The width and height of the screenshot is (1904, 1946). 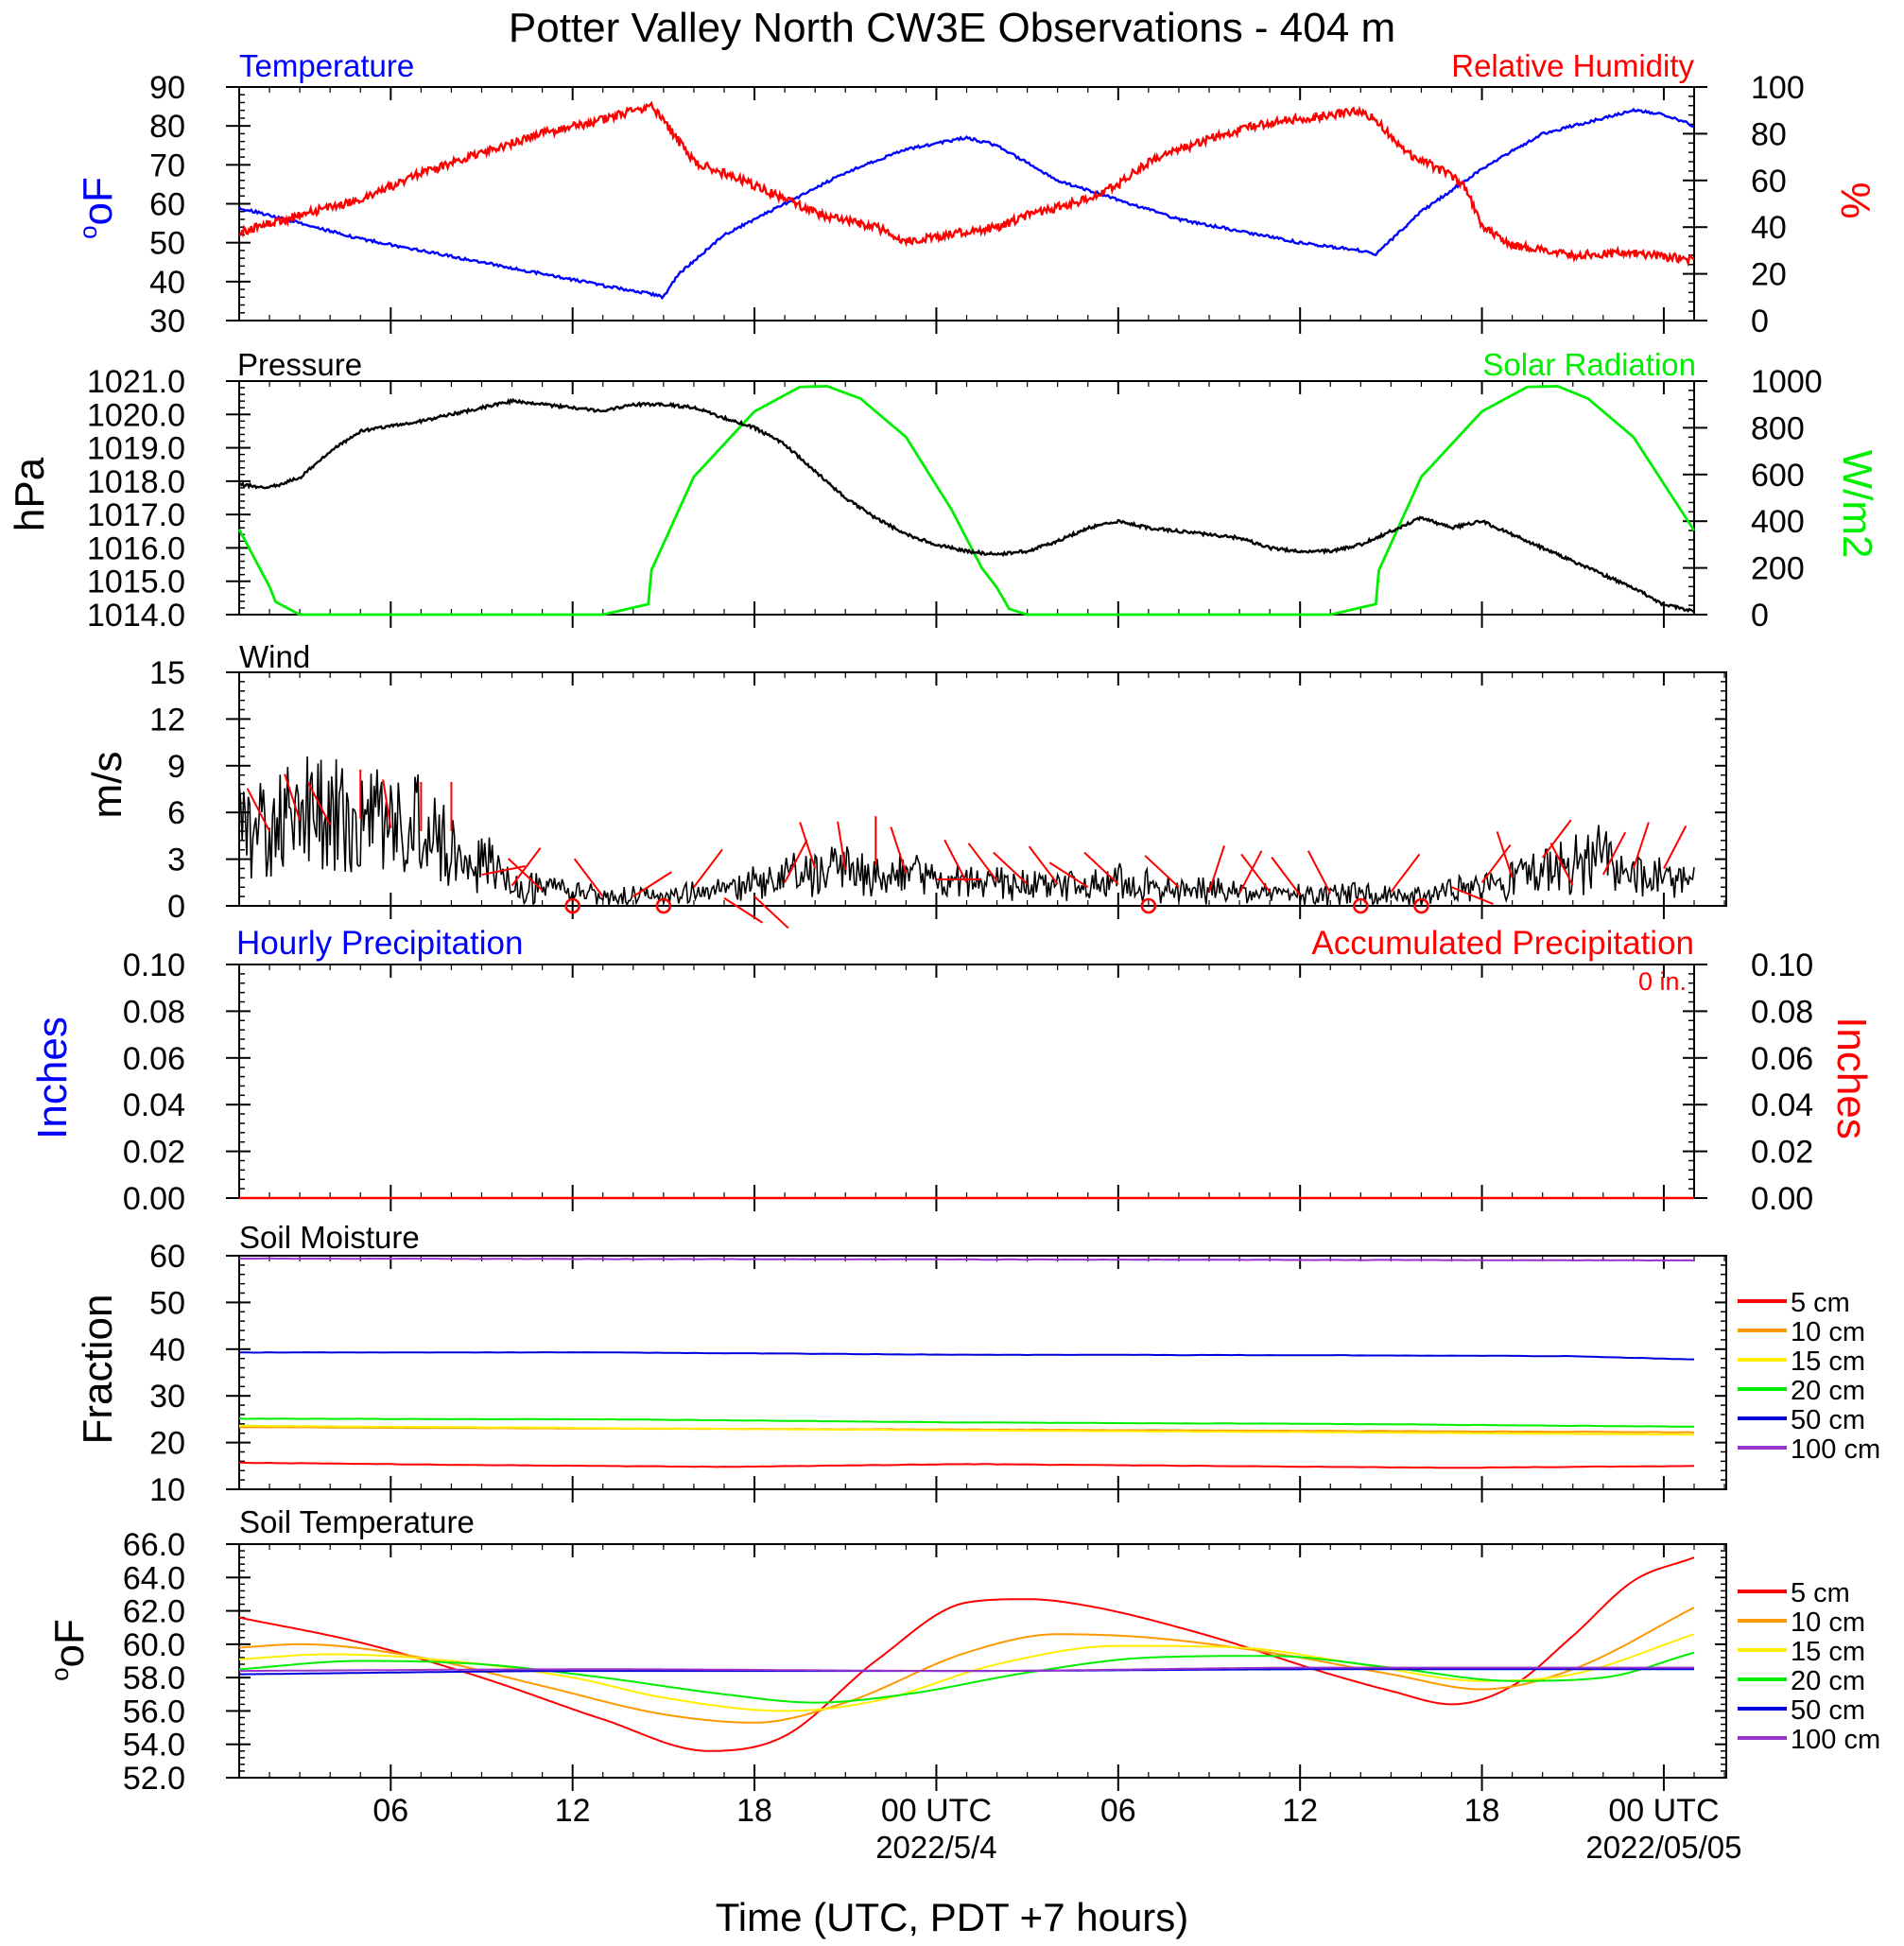 I want to click on y-tick-label-left: 90, so click(x=167, y=88).